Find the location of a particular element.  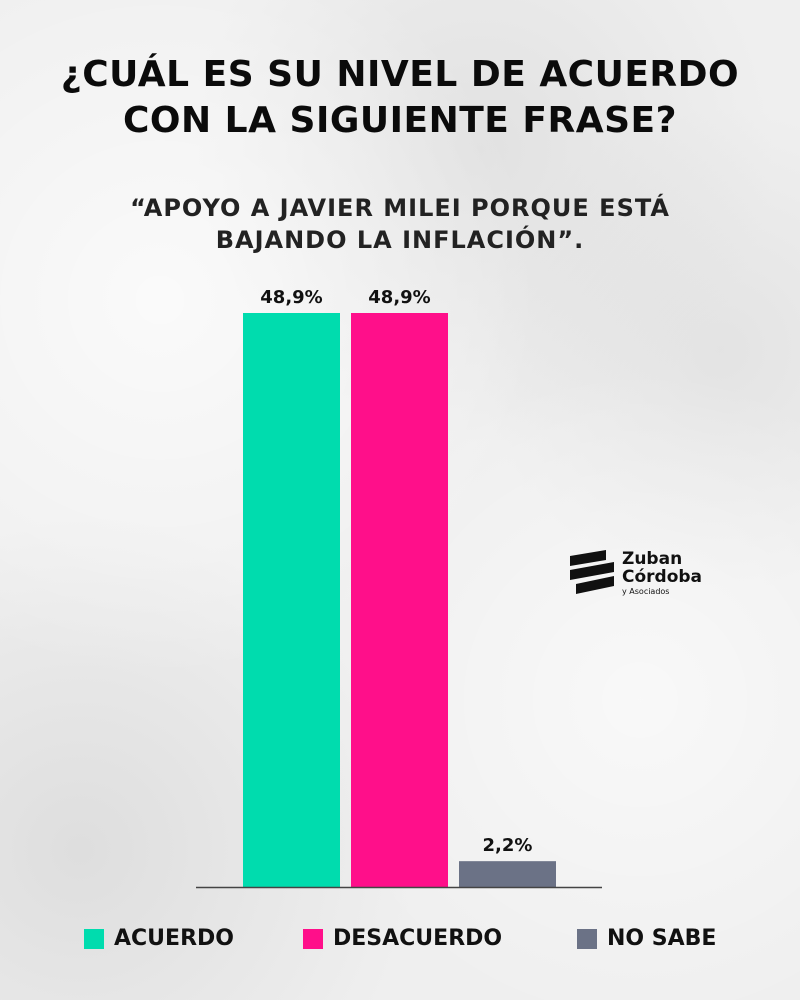

chart-subtitle-line-1: “APOYO A JAVIER MILEI PORQUE ESTÁ is located at coordinates (400, 208).